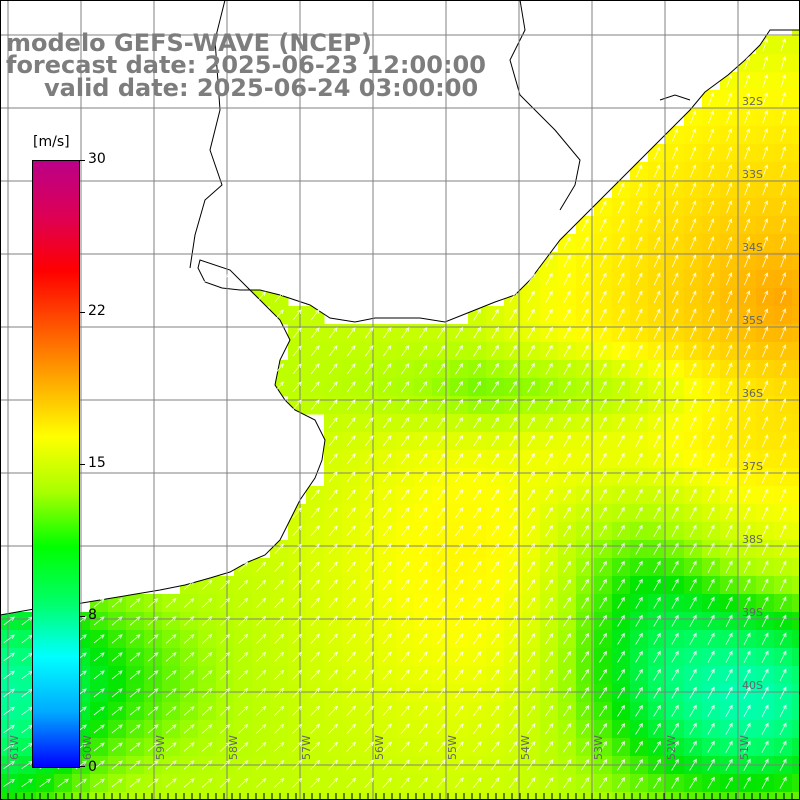 This screenshot has height=800, width=800. What do you see at coordinates (752, 101) in the screenshot?
I see `lat-label: 32S` at bounding box center [752, 101].